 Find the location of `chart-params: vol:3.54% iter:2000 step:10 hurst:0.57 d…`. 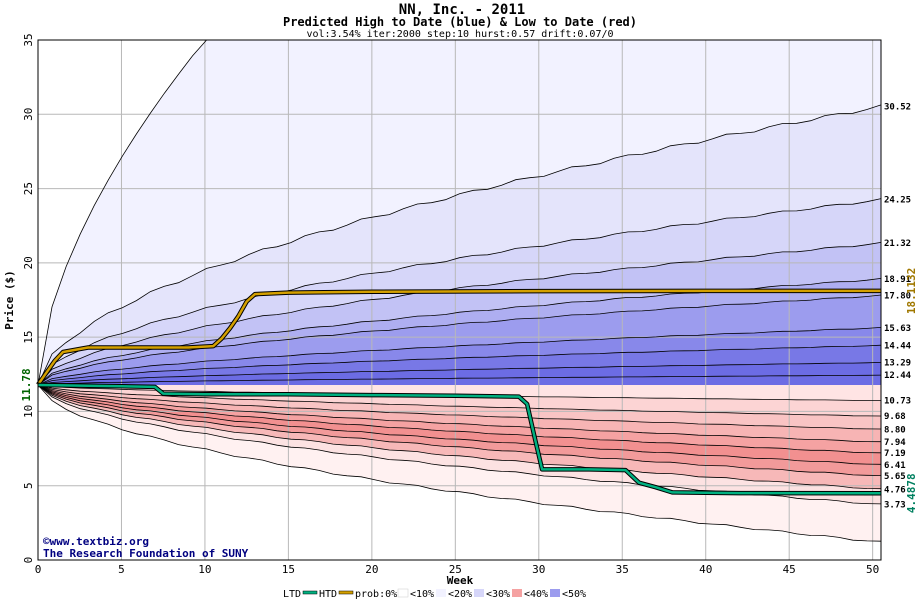

chart-params: vol:3.54% iter:2000 step:10 hurst:0.57 d… is located at coordinates (459, 34).